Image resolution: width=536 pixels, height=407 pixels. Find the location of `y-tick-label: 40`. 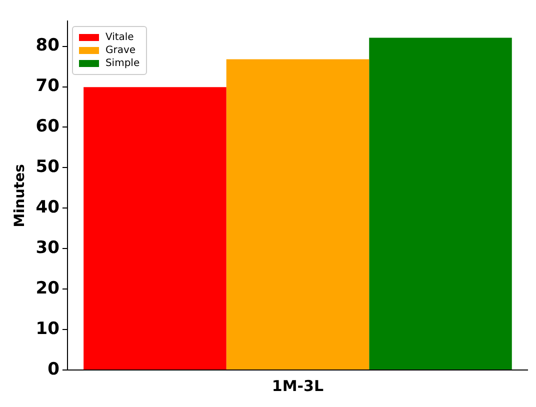

y-tick-label: 40 is located at coordinates (48, 208).